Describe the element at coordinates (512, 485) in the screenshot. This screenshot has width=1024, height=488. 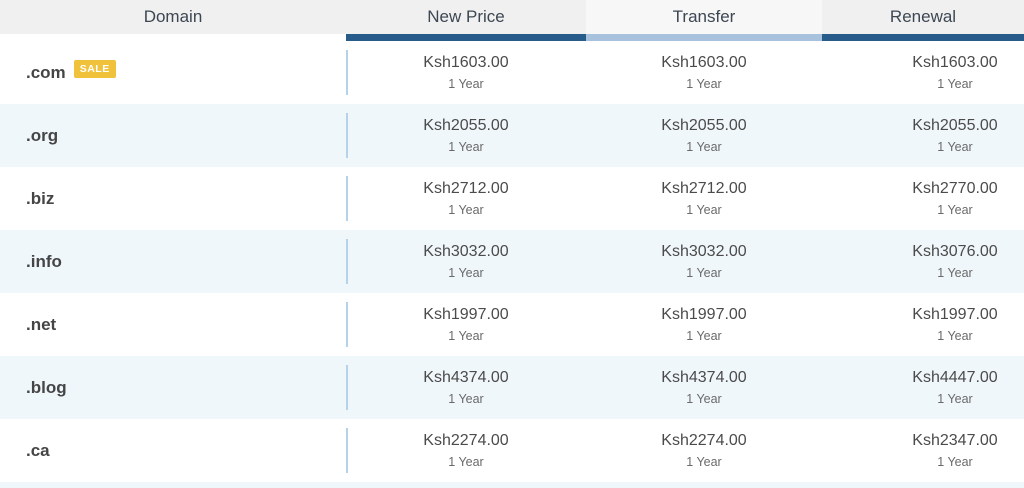
I see `partial-next-row` at that location.